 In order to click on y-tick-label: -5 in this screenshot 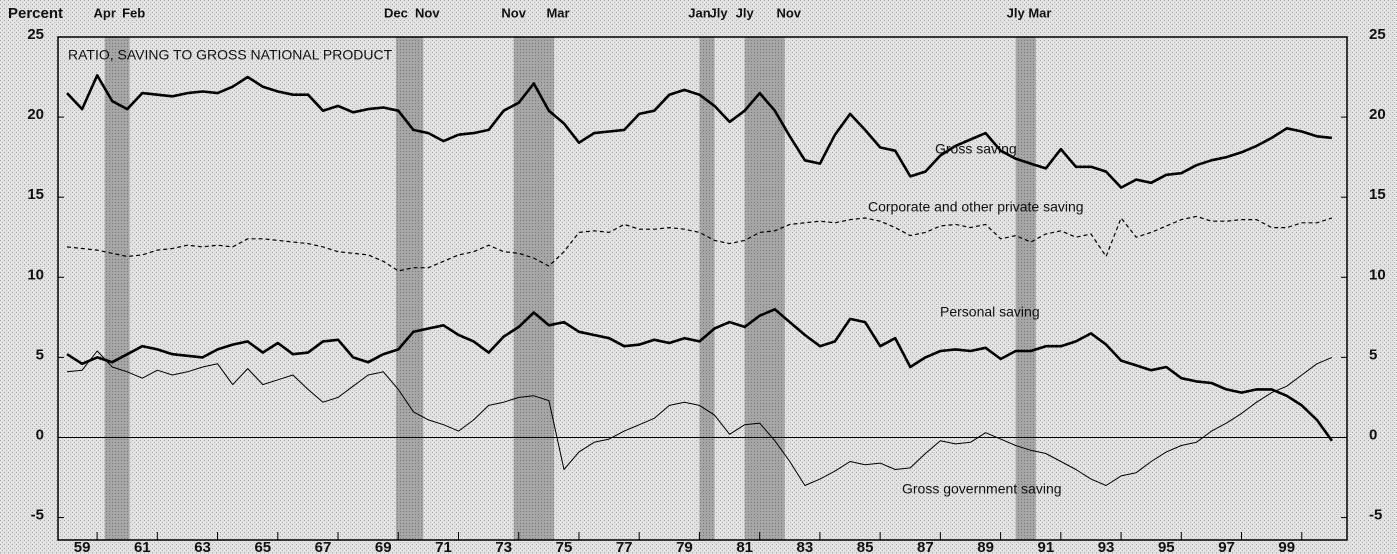, I will do `click(37, 515)`.